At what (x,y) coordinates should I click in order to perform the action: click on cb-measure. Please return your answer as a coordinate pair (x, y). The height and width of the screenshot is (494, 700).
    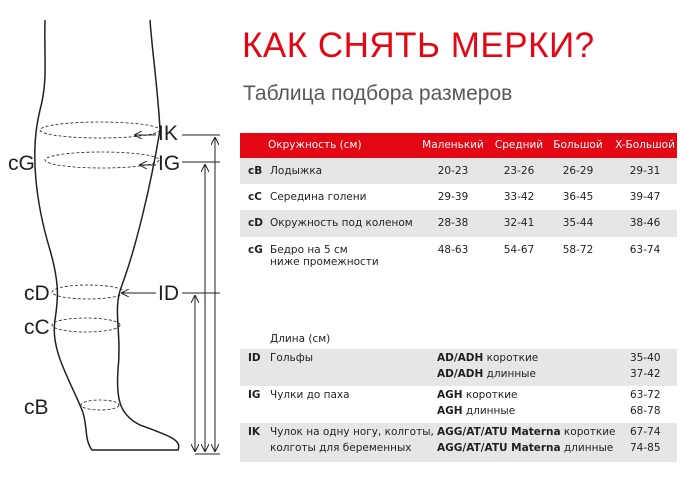
    Looking at the image, I should click on (100, 405).